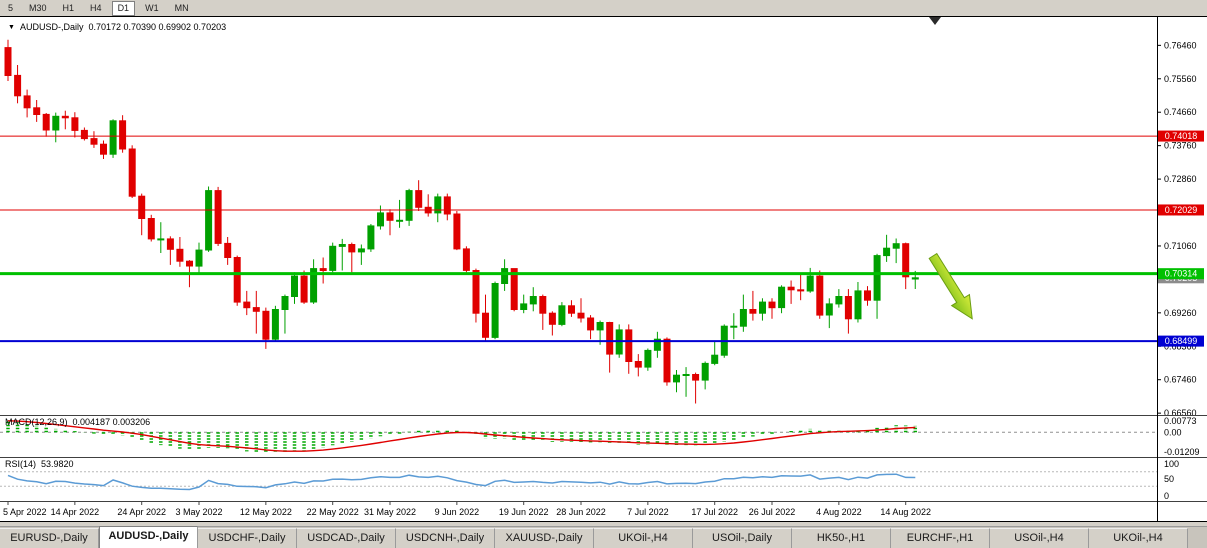 The image size is (1207, 548). I want to click on date-tick-label: 31 May 2022, so click(390, 512).